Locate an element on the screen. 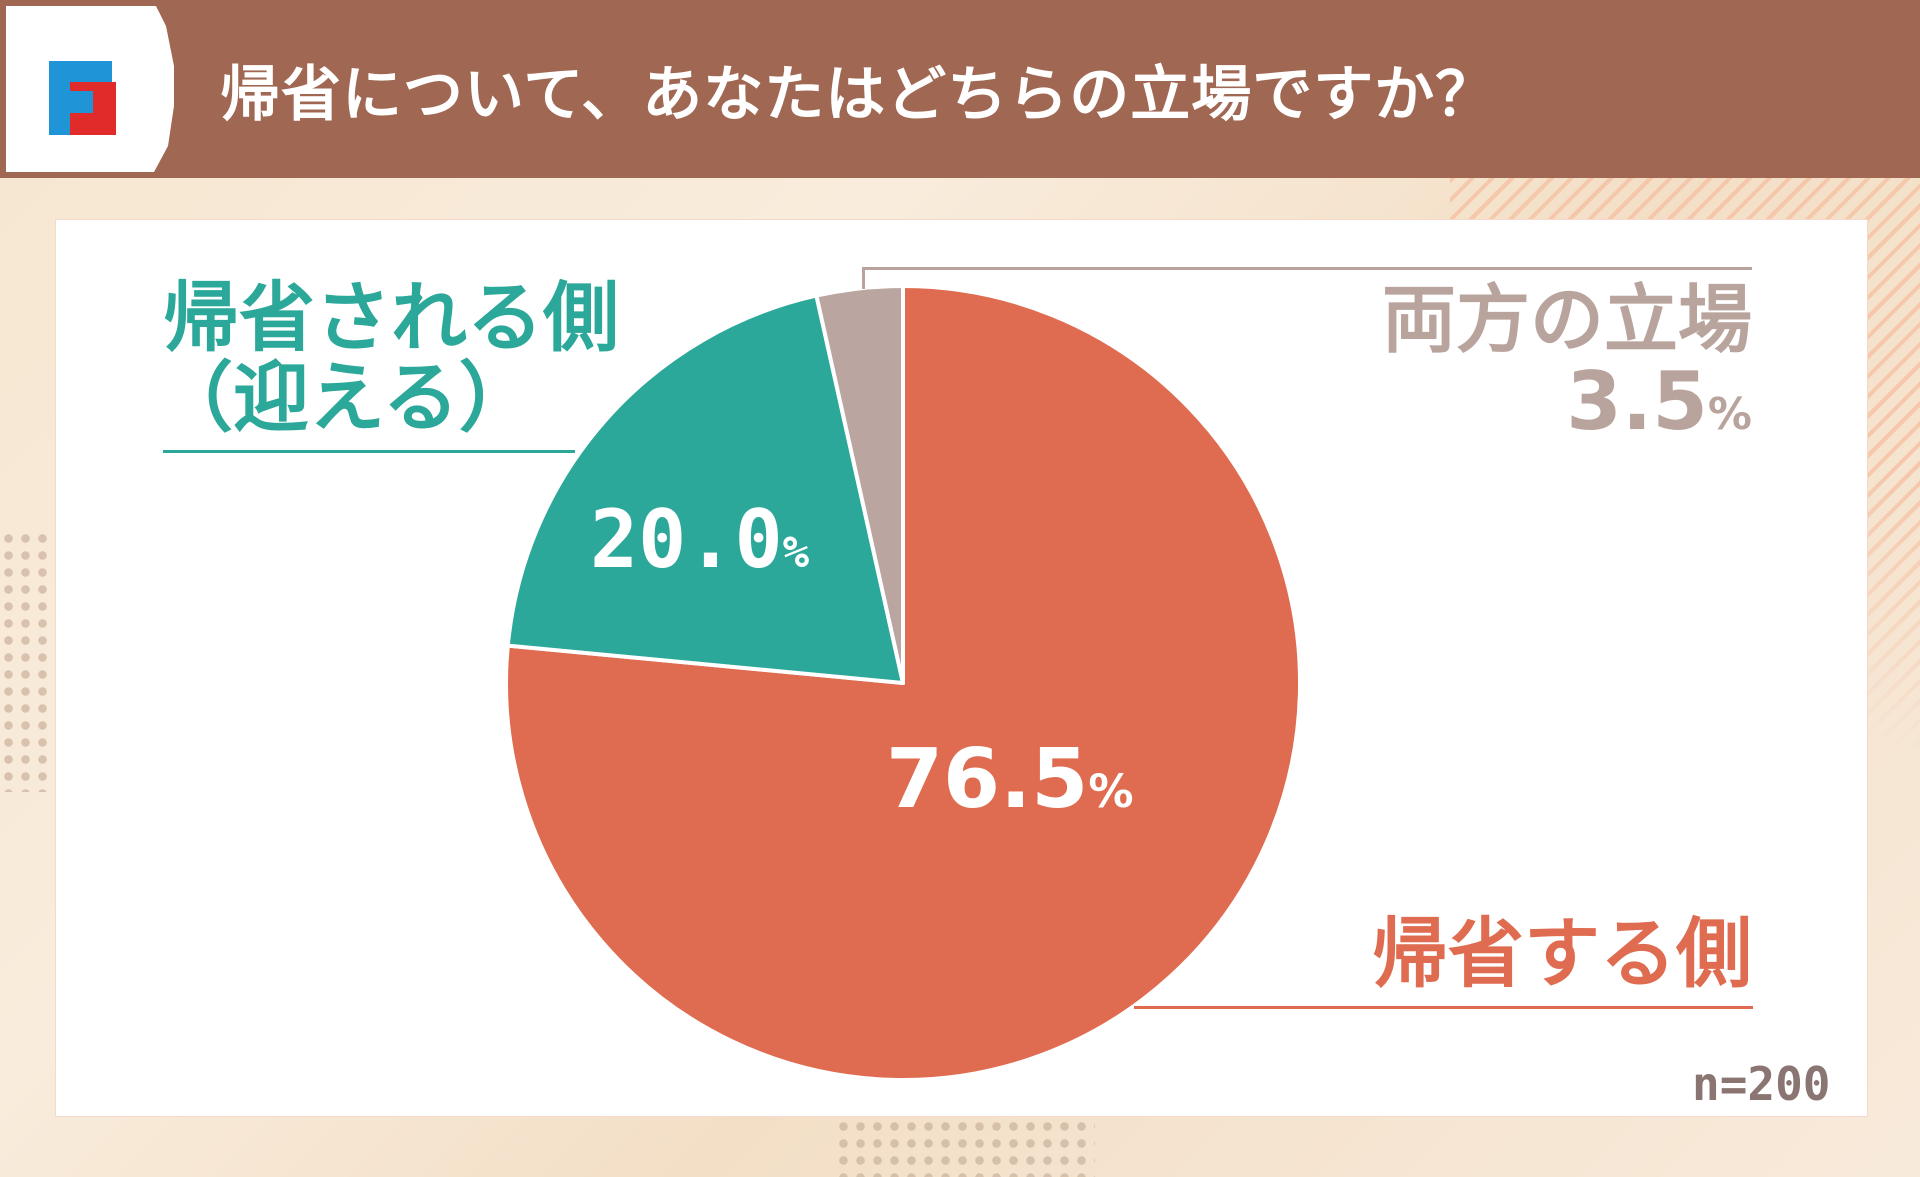 Image resolution: width=1920 pixels, height=1177 pixels. label-hosting-line2: （迎える） is located at coordinates (346, 397).